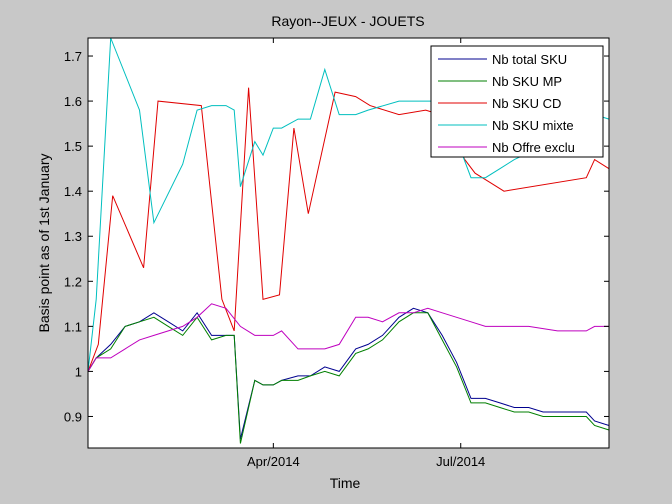  What do you see at coordinates (460, 461) in the screenshot?
I see `x-tick-label: Jul/2014` at bounding box center [460, 461].